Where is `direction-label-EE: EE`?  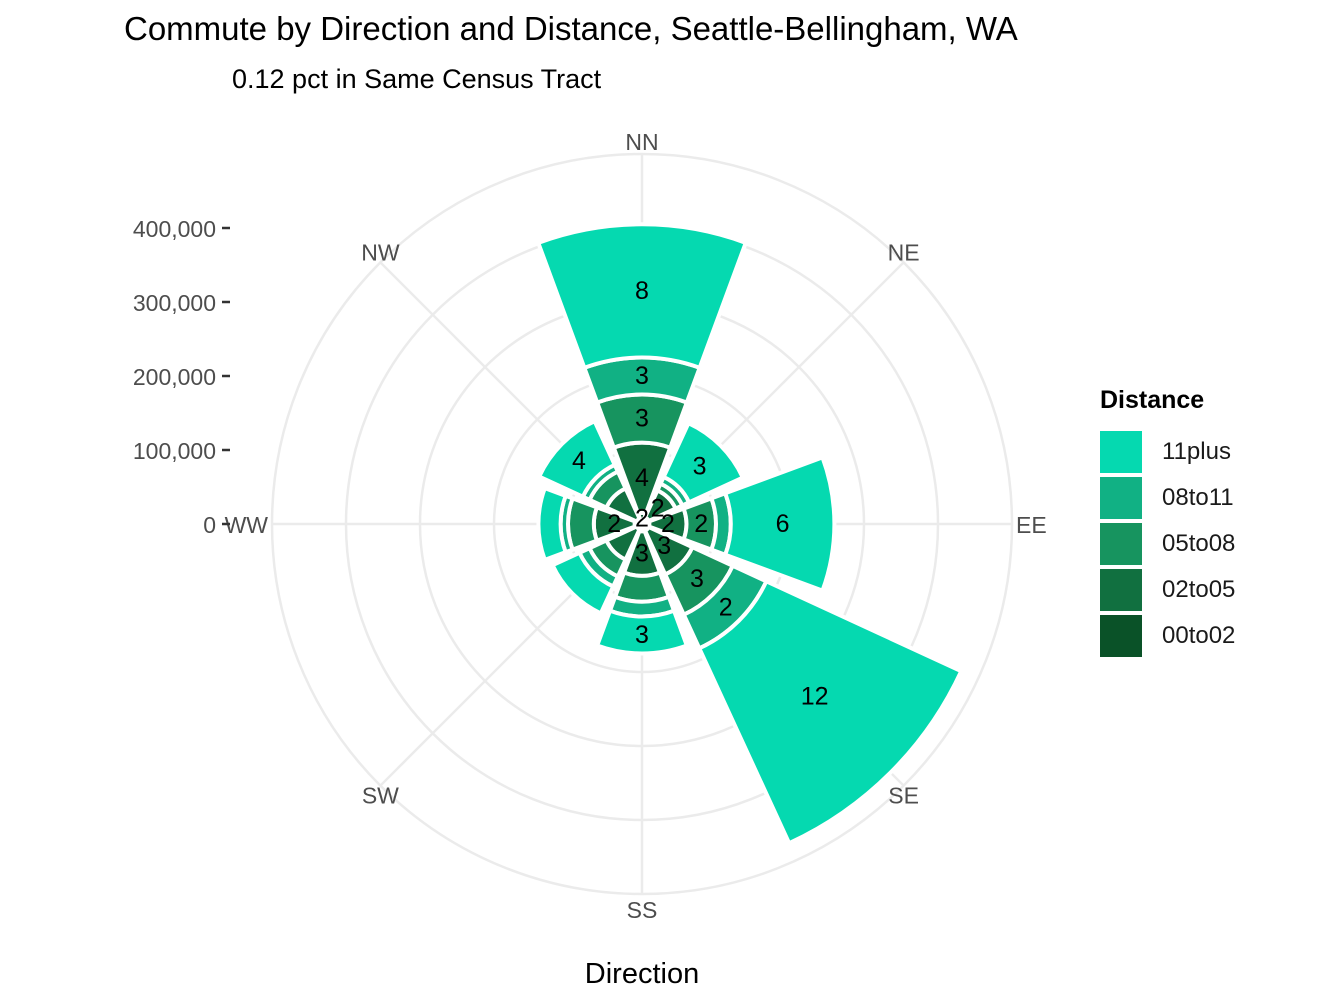 direction-label-EE: EE is located at coordinates (1031, 525).